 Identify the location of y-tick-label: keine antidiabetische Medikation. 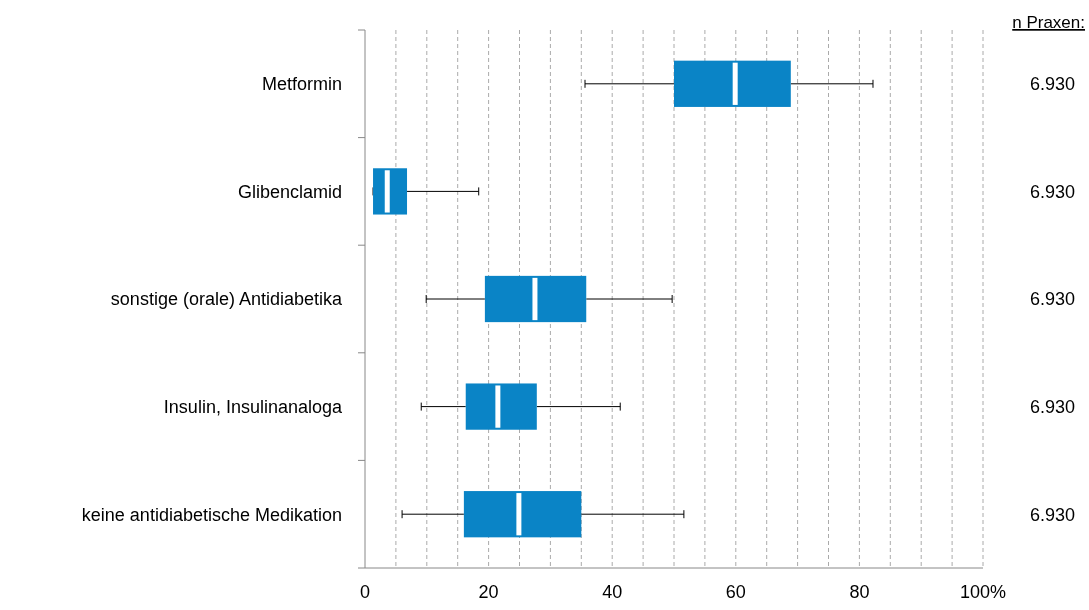
(211, 514).